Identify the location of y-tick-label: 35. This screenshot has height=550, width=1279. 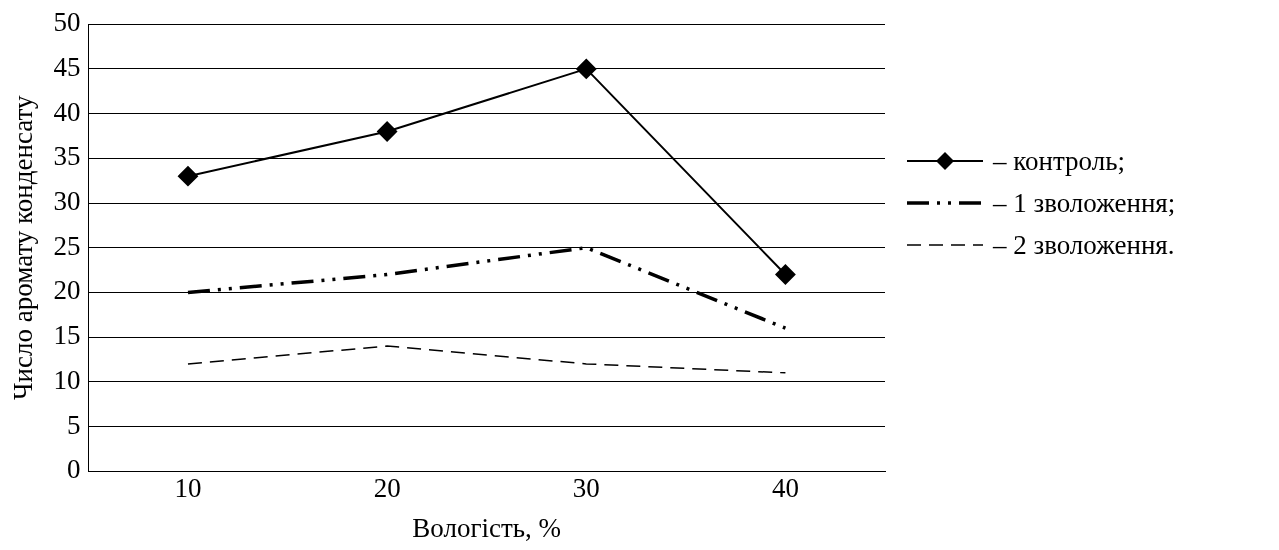
(67, 156).